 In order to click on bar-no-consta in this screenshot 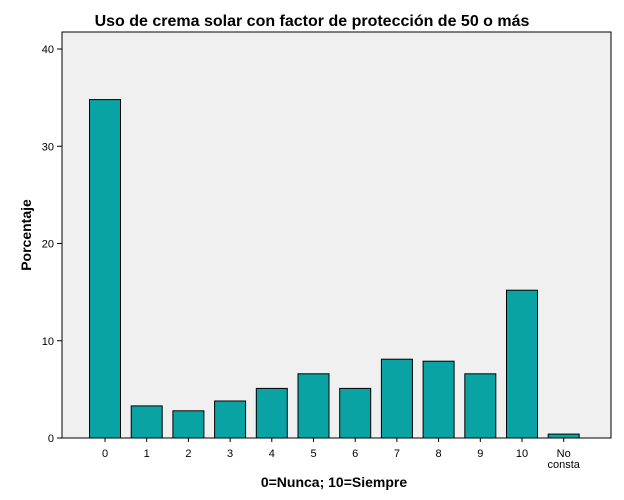, I will do `click(563, 436)`.